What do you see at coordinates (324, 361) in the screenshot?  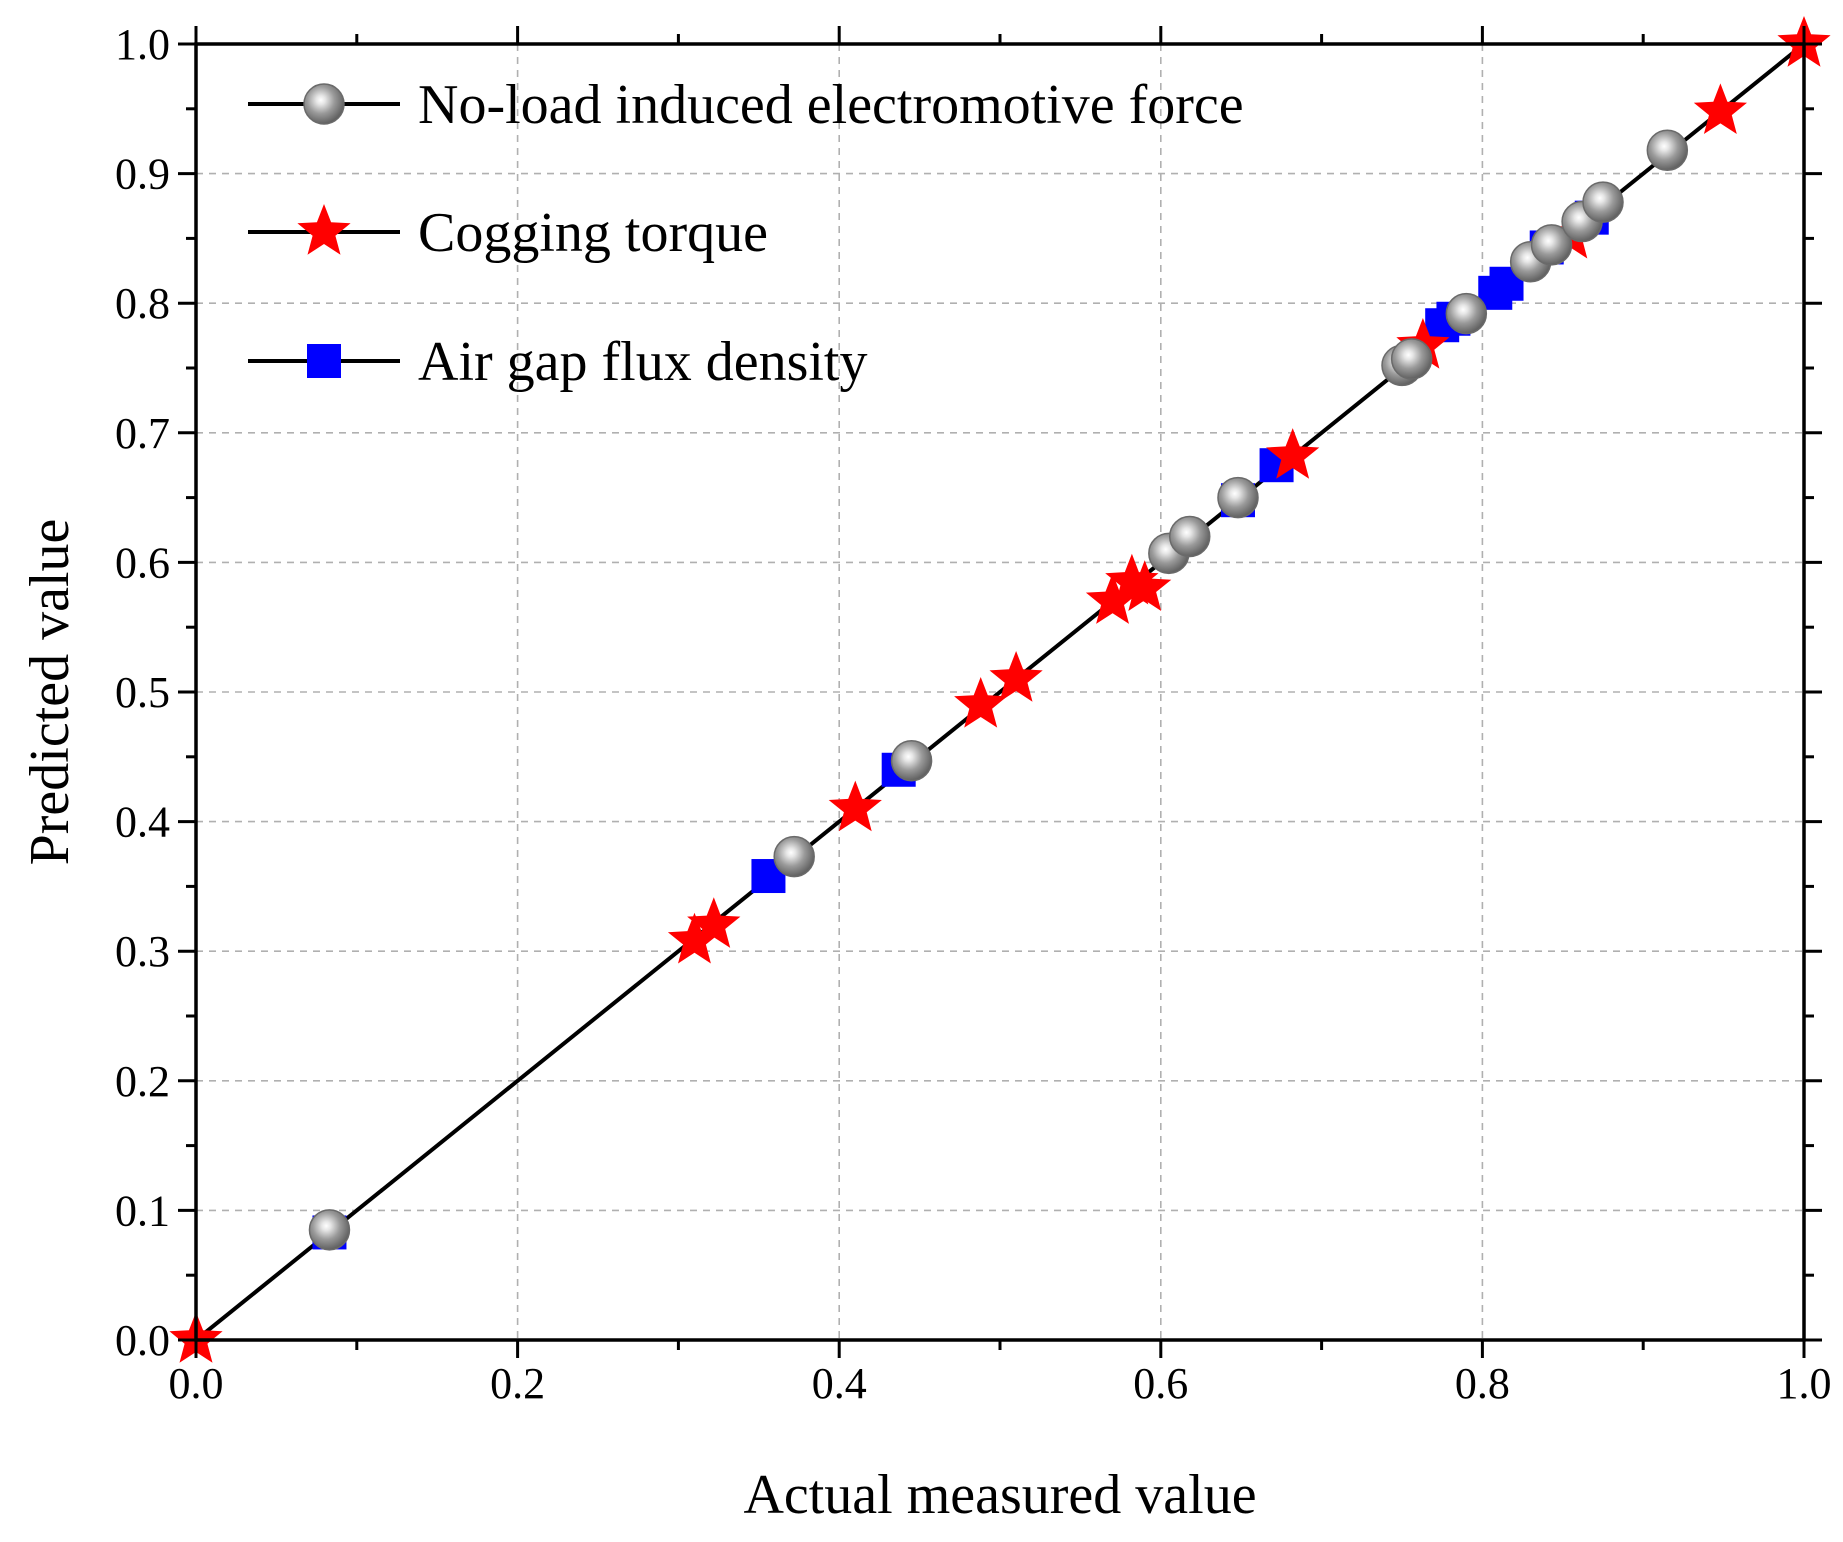 I see `legend-marker-square` at bounding box center [324, 361].